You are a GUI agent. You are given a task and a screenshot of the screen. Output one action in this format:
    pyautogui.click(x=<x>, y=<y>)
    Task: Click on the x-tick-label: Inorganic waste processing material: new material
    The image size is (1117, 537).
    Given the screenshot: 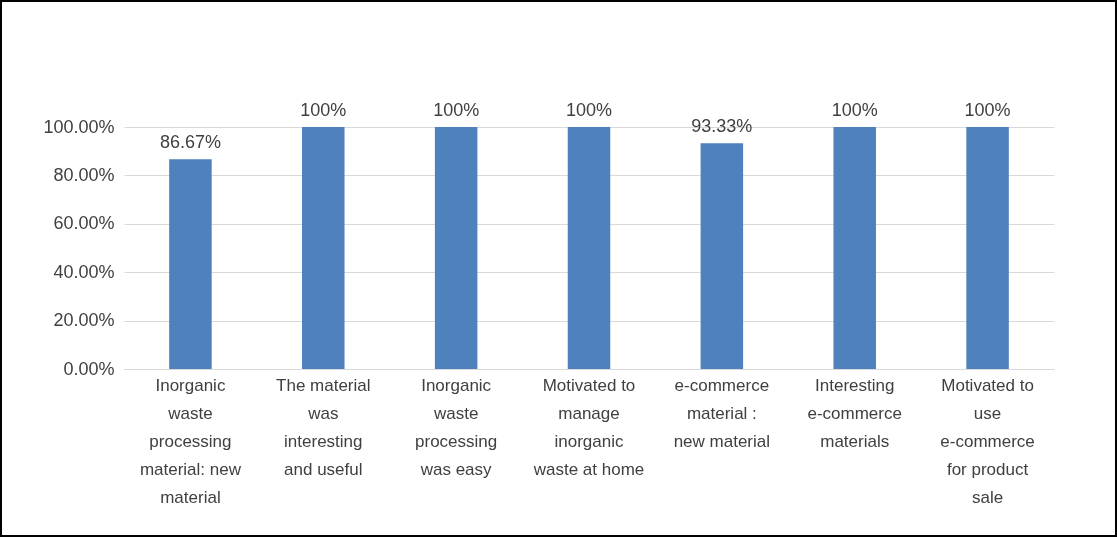 What is the action you would take?
    pyautogui.click(x=190, y=441)
    